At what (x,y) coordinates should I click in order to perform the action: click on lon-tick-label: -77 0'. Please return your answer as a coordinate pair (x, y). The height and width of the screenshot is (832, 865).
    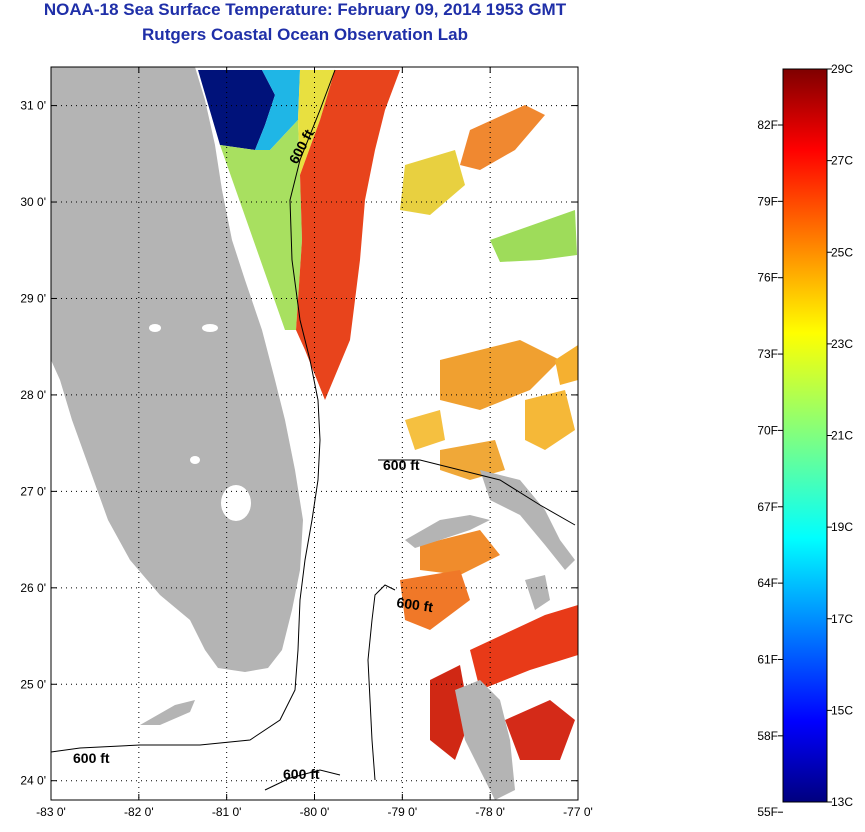
    Looking at the image, I should click on (578, 812).